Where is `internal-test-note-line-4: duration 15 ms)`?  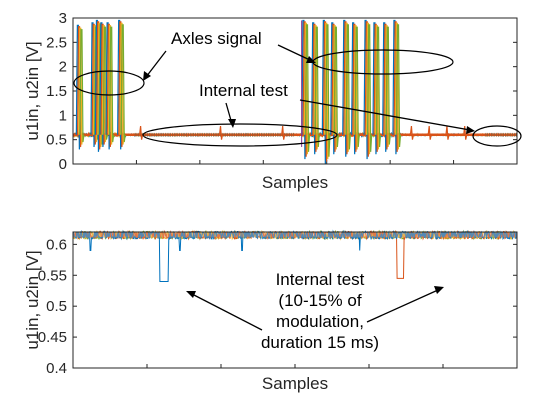
internal-test-note-line-4: duration 15 ms) is located at coordinates (320, 342).